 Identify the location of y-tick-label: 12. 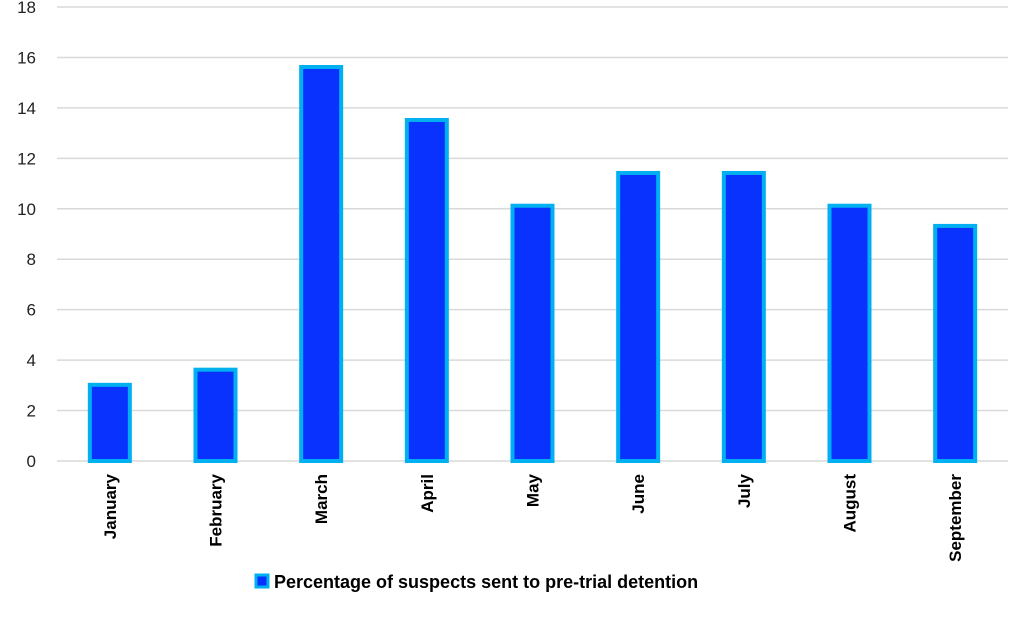
(26, 158).